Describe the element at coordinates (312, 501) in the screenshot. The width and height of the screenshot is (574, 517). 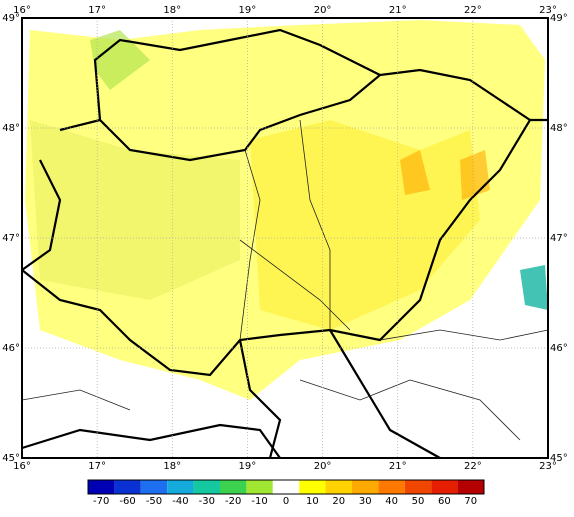
I see `colorbar-label: 10` at that location.